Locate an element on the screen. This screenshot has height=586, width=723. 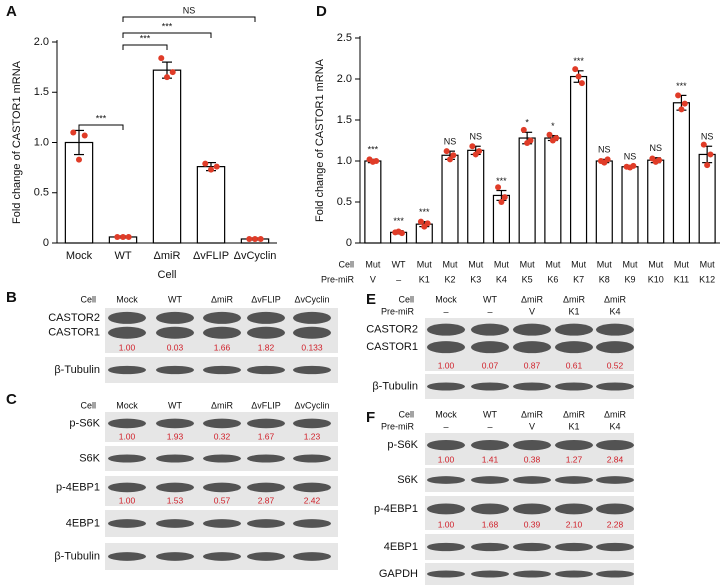
y-axis-label: Fold change of CASTOR1 mRNA is located at coordinates (17, 142).